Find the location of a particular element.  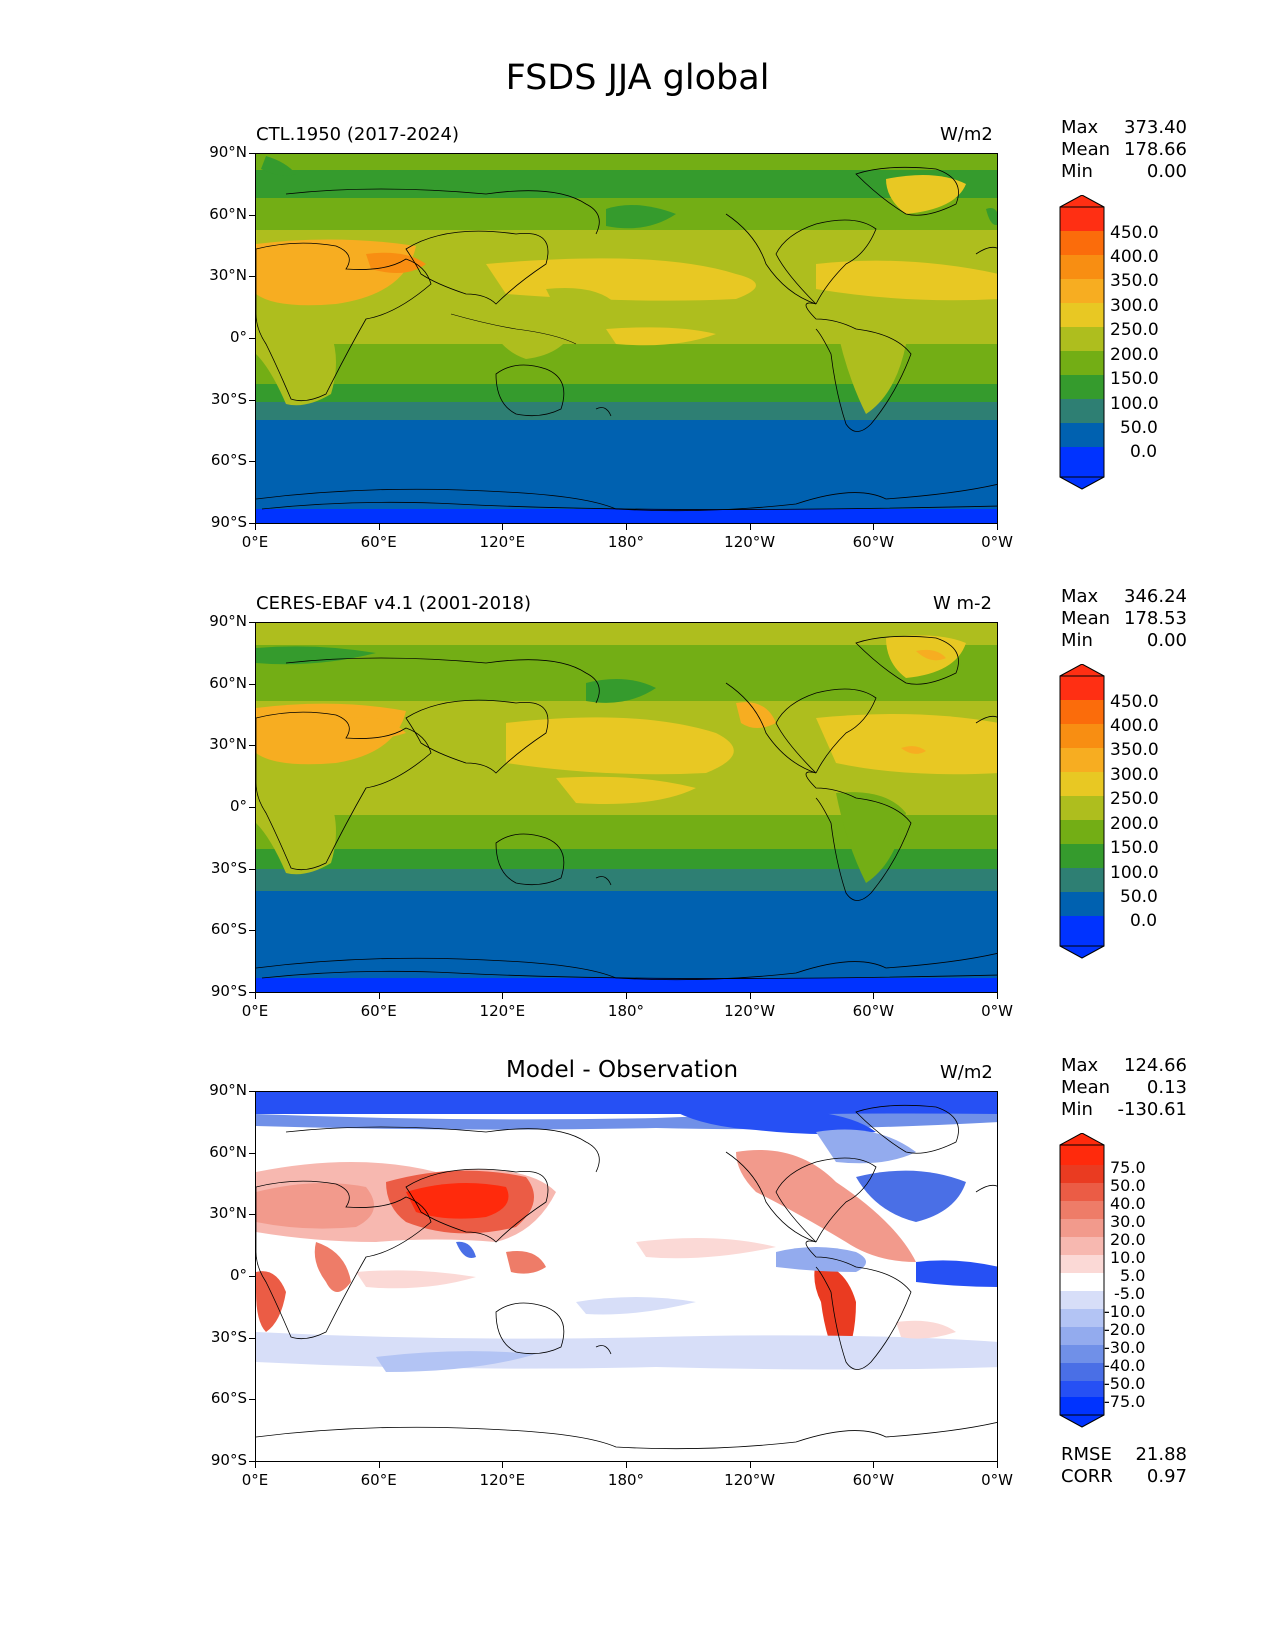

panel-left-label: CTL.1950 (2017-2024) is located at coordinates (358, 134).